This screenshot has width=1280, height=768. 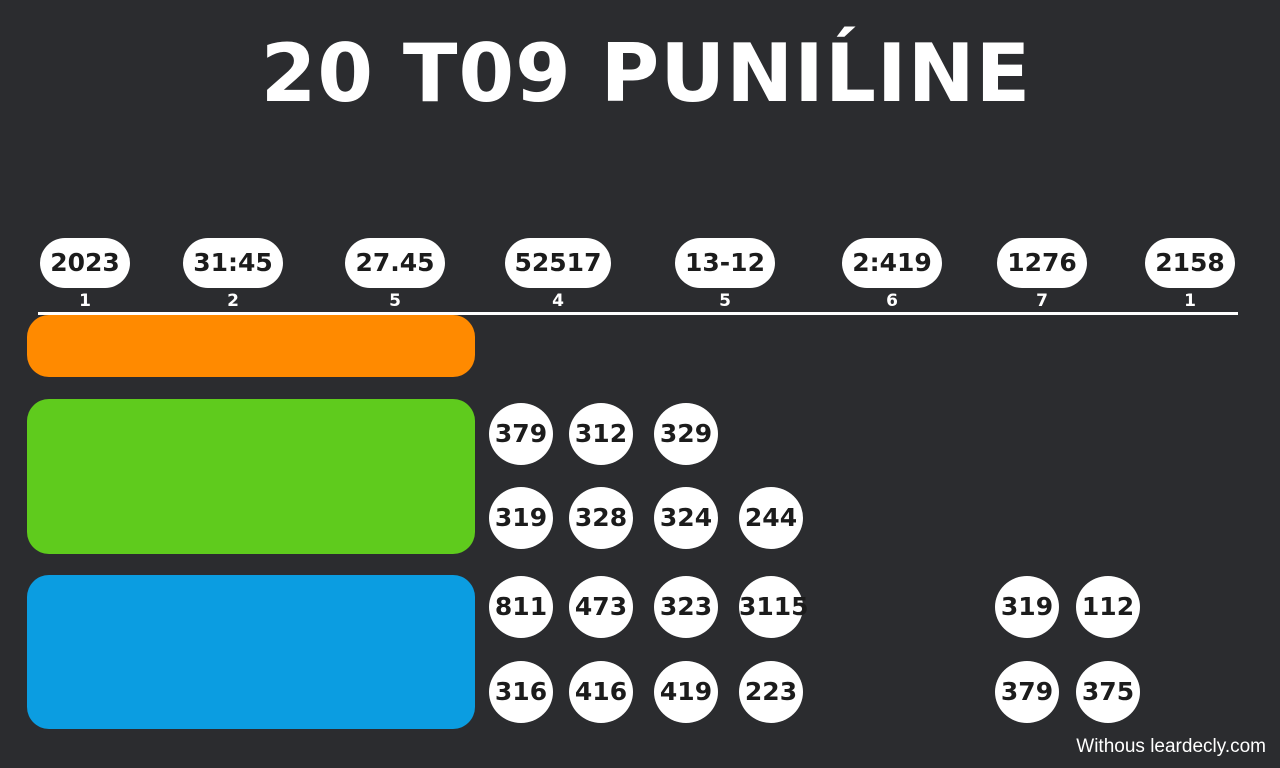 I want to click on green-bar, so click(x=251, y=476).